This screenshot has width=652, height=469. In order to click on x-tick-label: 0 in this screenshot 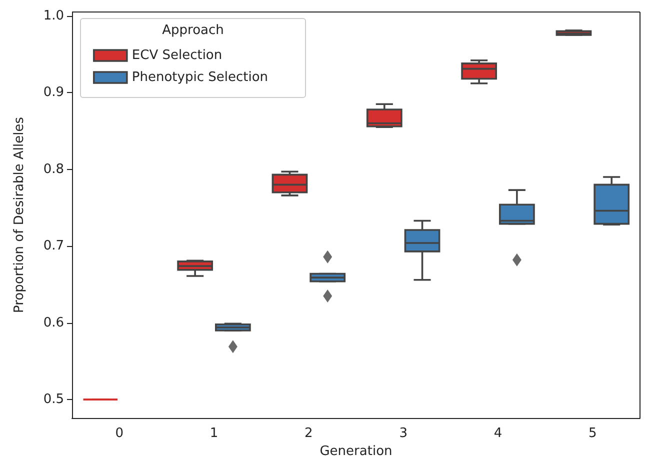, I will do `click(119, 433)`.